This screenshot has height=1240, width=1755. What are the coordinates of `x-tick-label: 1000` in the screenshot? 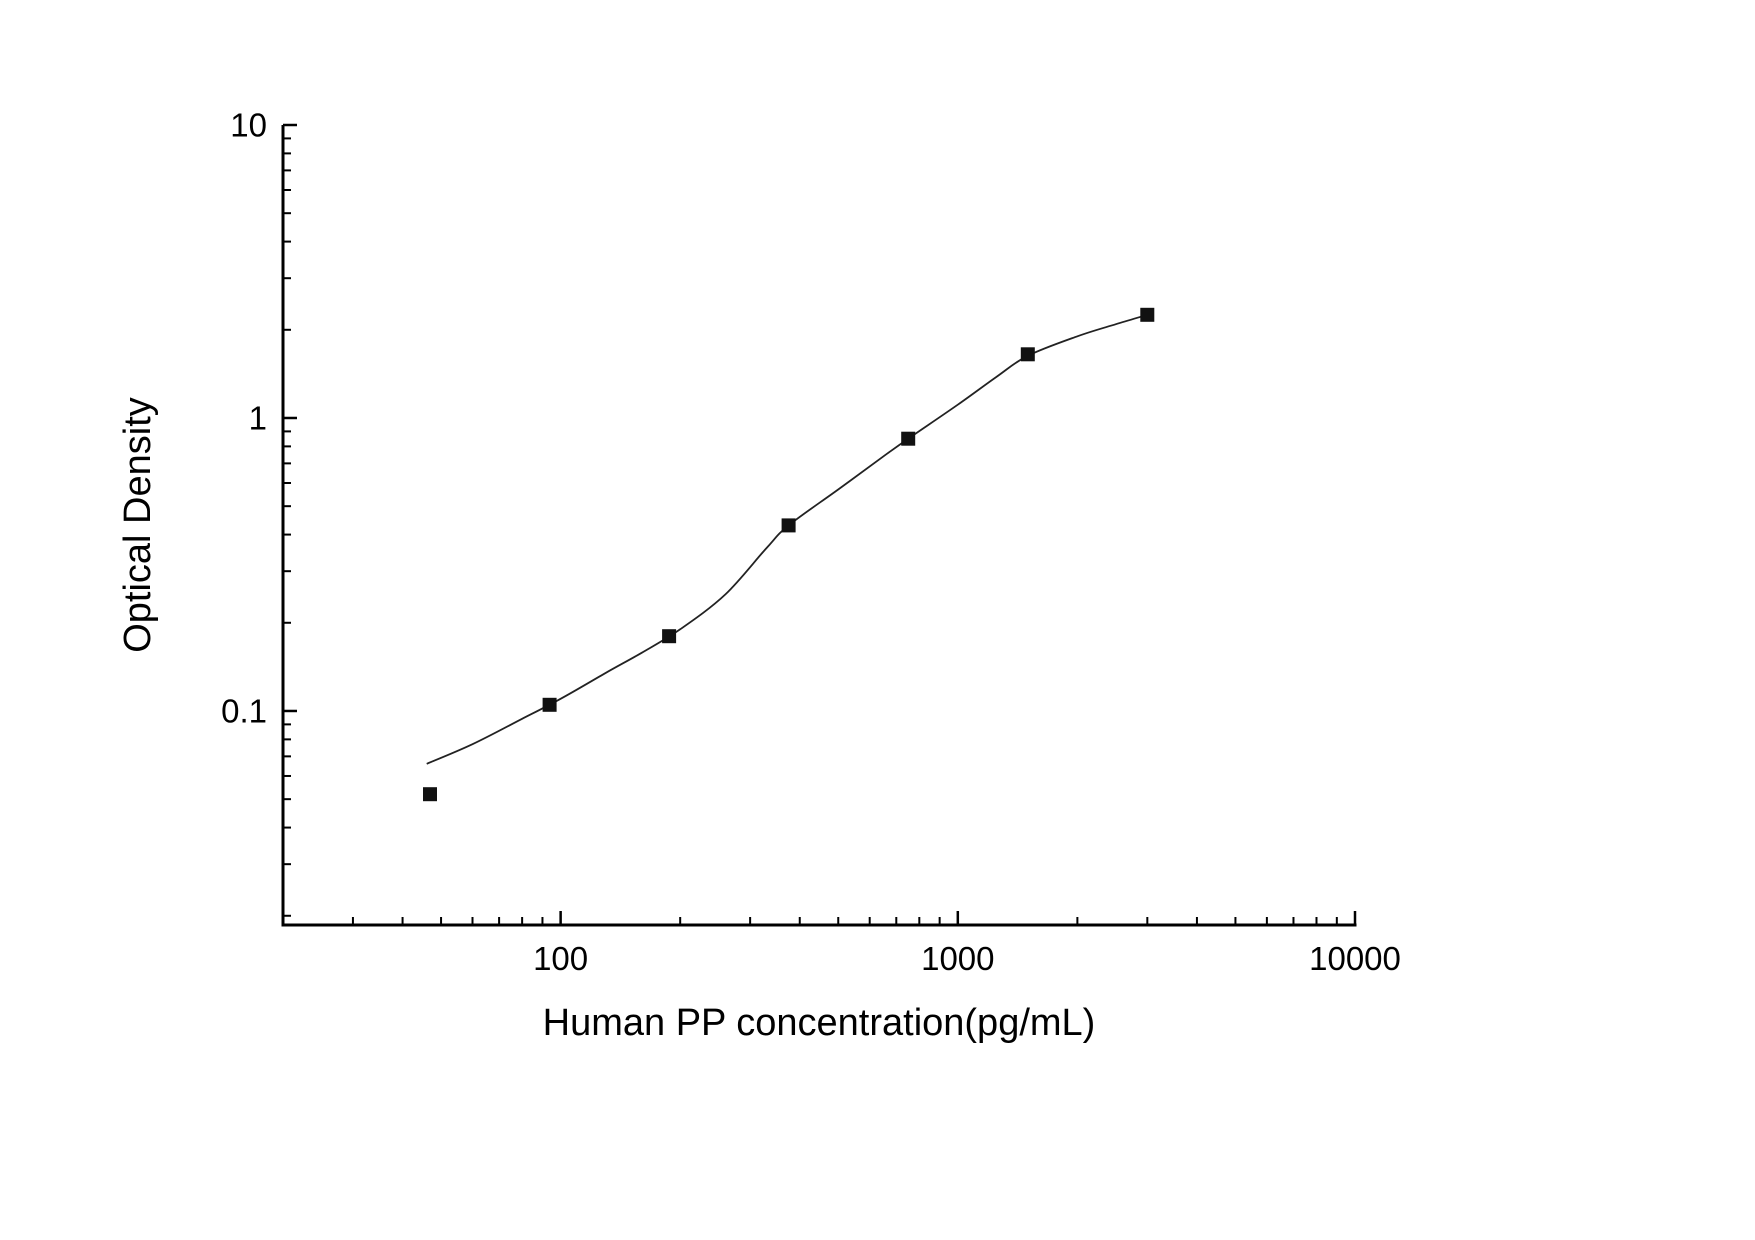 It's located at (957, 958).